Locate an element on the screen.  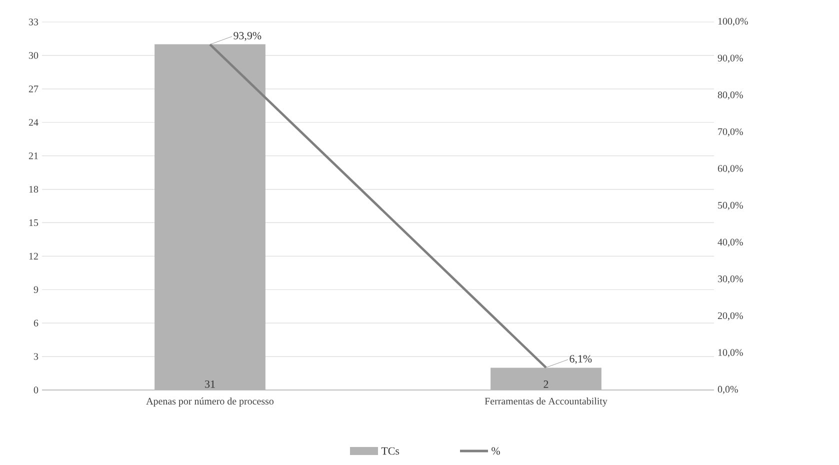
y2-tick-label: 0,0% is located at coordinates (728, 390).